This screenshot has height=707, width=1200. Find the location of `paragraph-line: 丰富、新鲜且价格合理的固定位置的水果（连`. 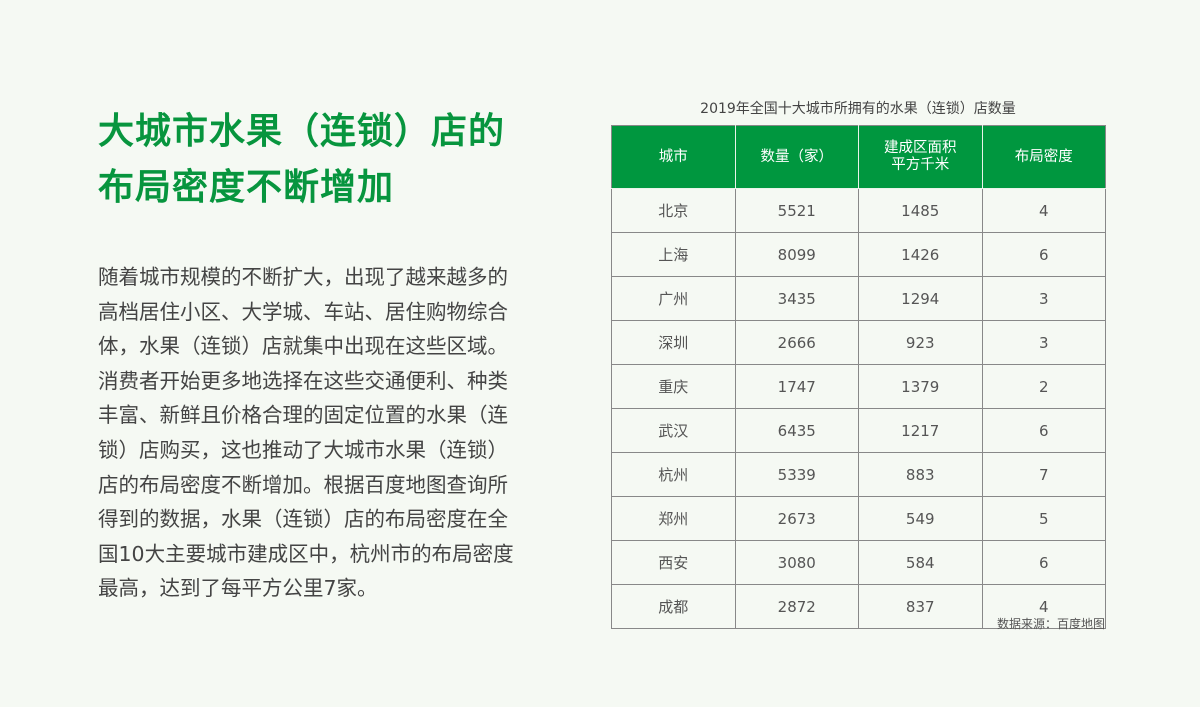

paragraph-line: 丰富、新鲜且价格合理的固定位置的水果（连 is located at coordinates (303, 415).